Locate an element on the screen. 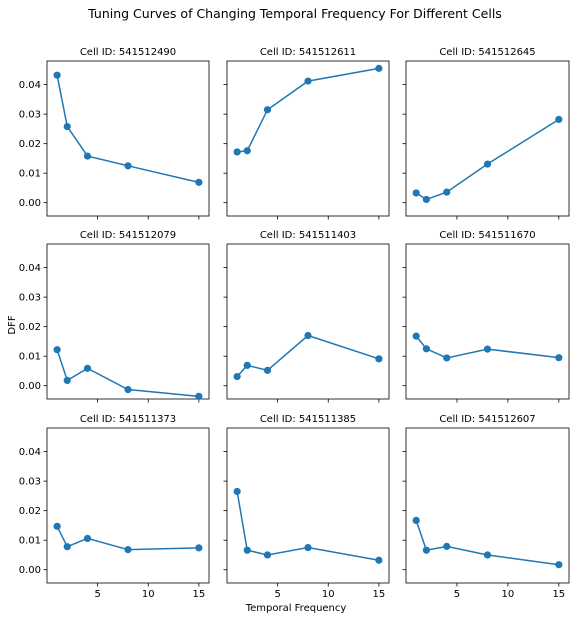 The height and width of the screenshot is (625, 579). subplot: Cell ID: 541512607 5 10 15 is located at coordinates (486, 507).